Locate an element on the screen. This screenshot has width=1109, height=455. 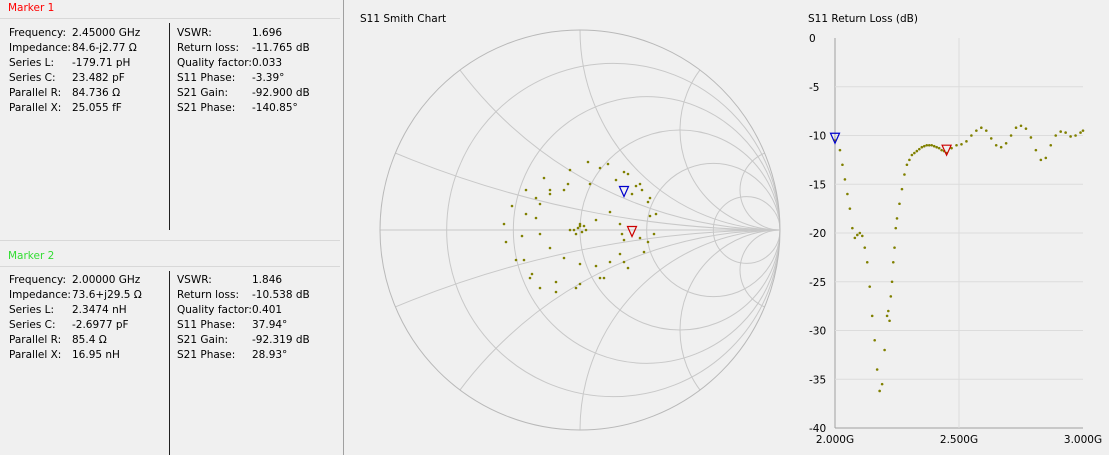
x-tick-label: 2.000G is located at coordinates (835, 440).